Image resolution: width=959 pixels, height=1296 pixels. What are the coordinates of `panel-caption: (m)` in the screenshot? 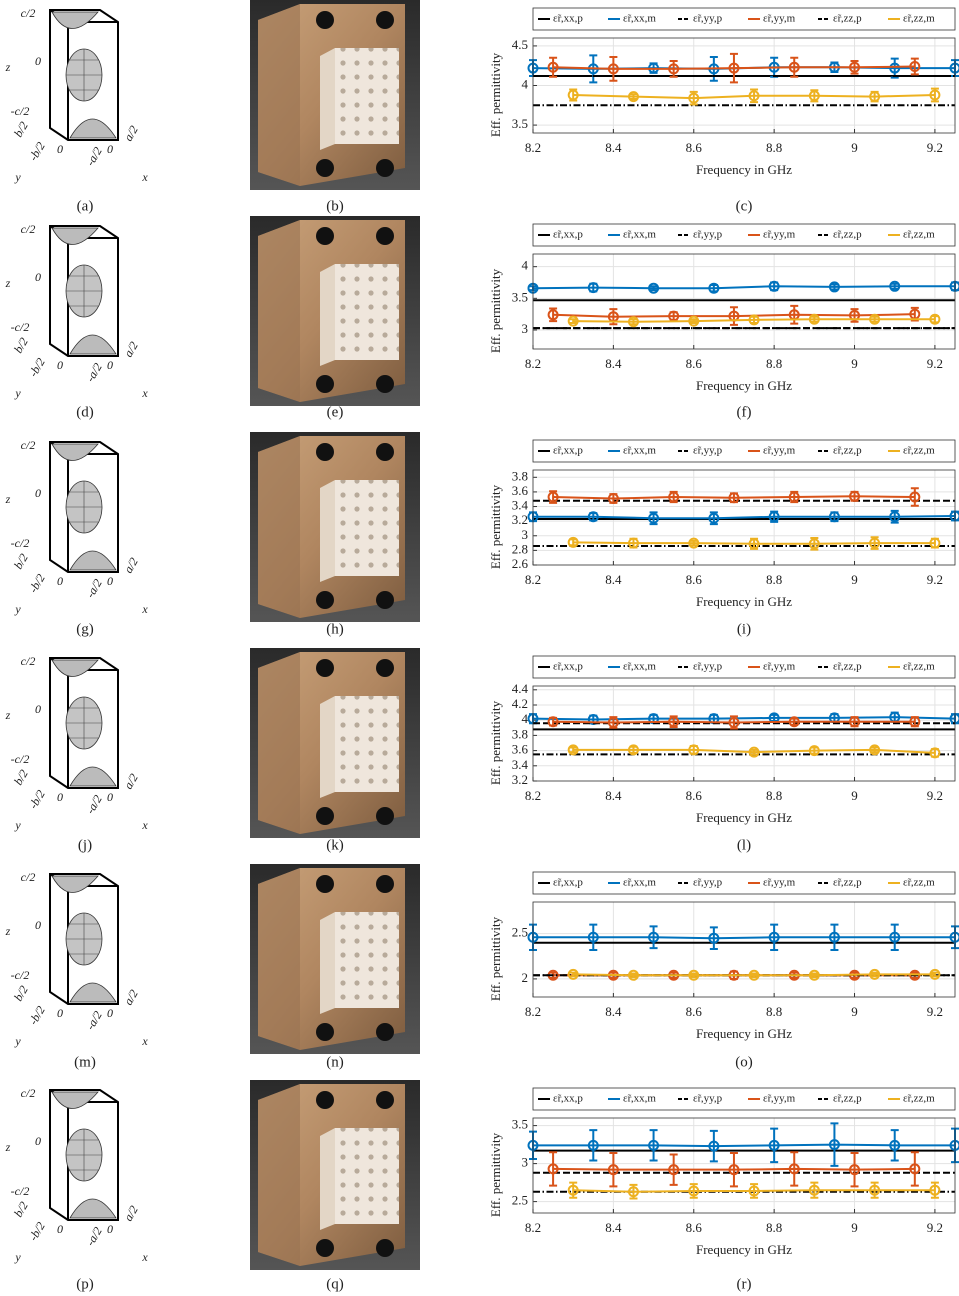 It's located at (85, 1062).